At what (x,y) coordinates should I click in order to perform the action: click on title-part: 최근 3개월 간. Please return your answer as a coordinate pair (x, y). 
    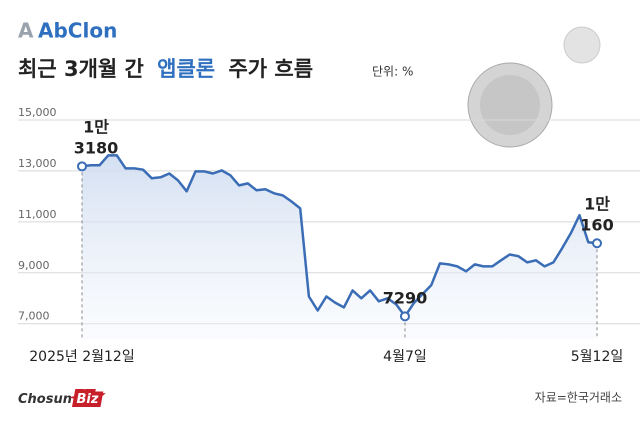
    Looking at the image, I should click on (81, 69).